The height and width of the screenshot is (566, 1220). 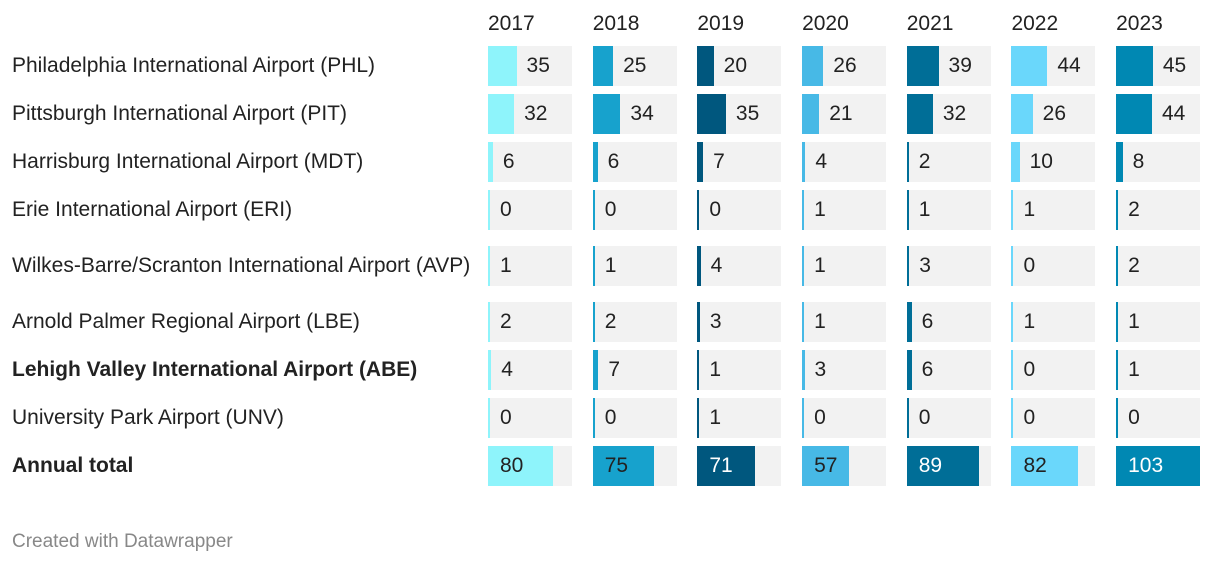 I want to click on value-label: 7, so click(x=719, y=161).